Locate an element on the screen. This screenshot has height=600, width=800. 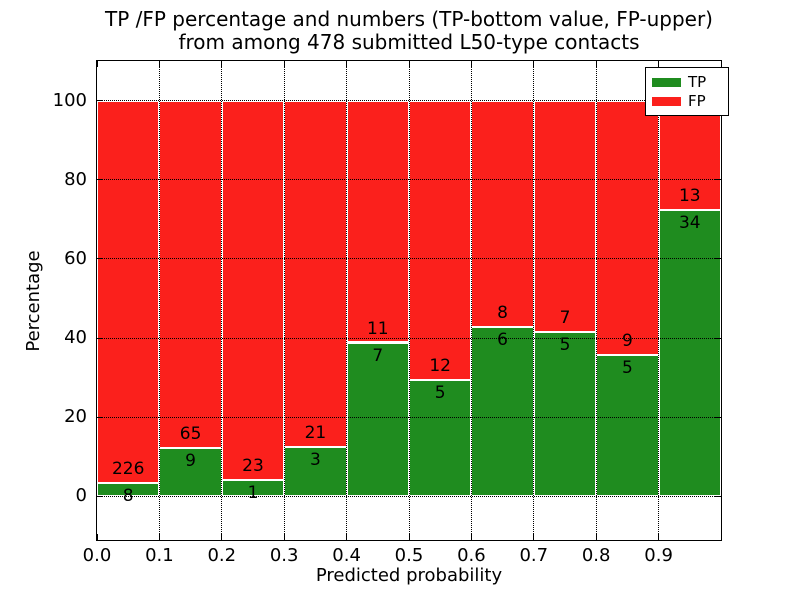
fp-count-label-8: 9 is located at coordinates (627, 341).